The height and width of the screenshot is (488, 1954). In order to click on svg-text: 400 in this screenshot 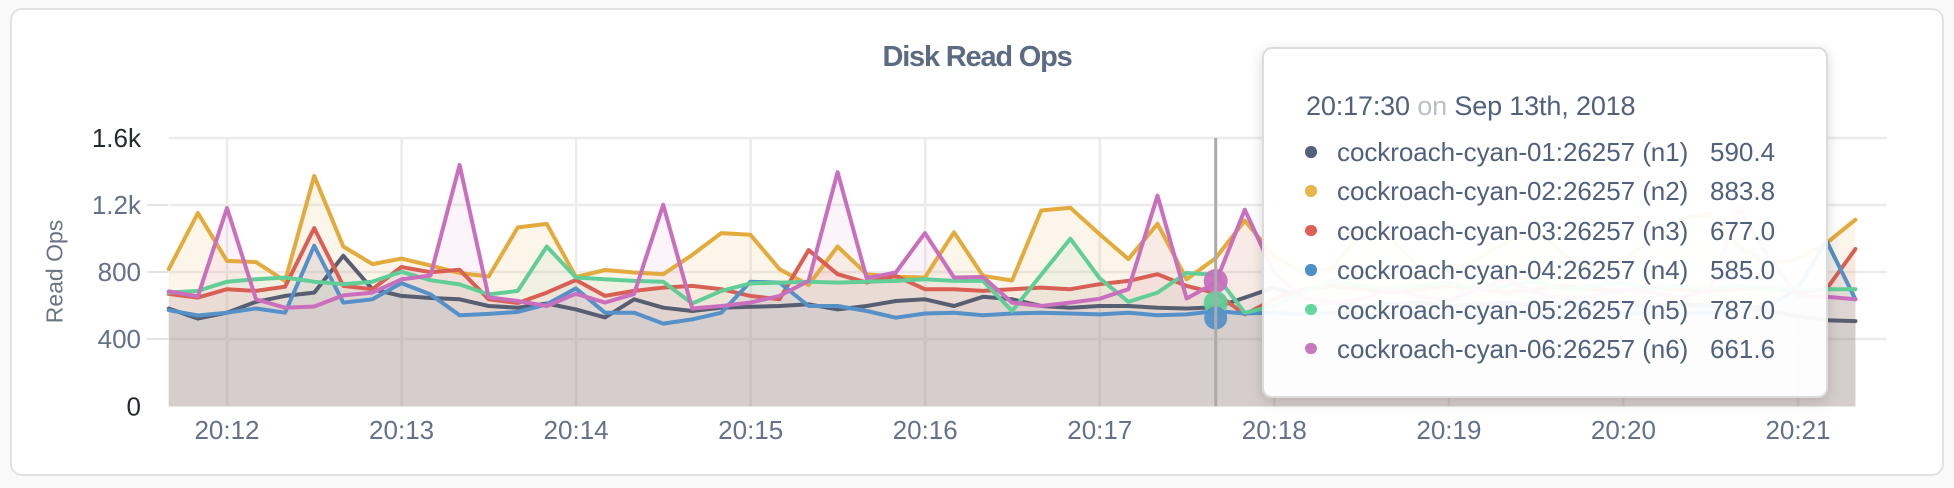, I will do `click(119, 339)`.